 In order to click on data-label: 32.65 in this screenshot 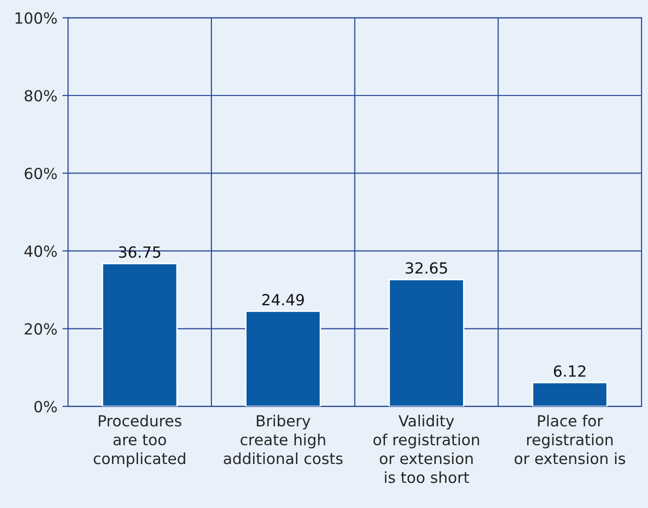, I will do `click(426, 268)`.